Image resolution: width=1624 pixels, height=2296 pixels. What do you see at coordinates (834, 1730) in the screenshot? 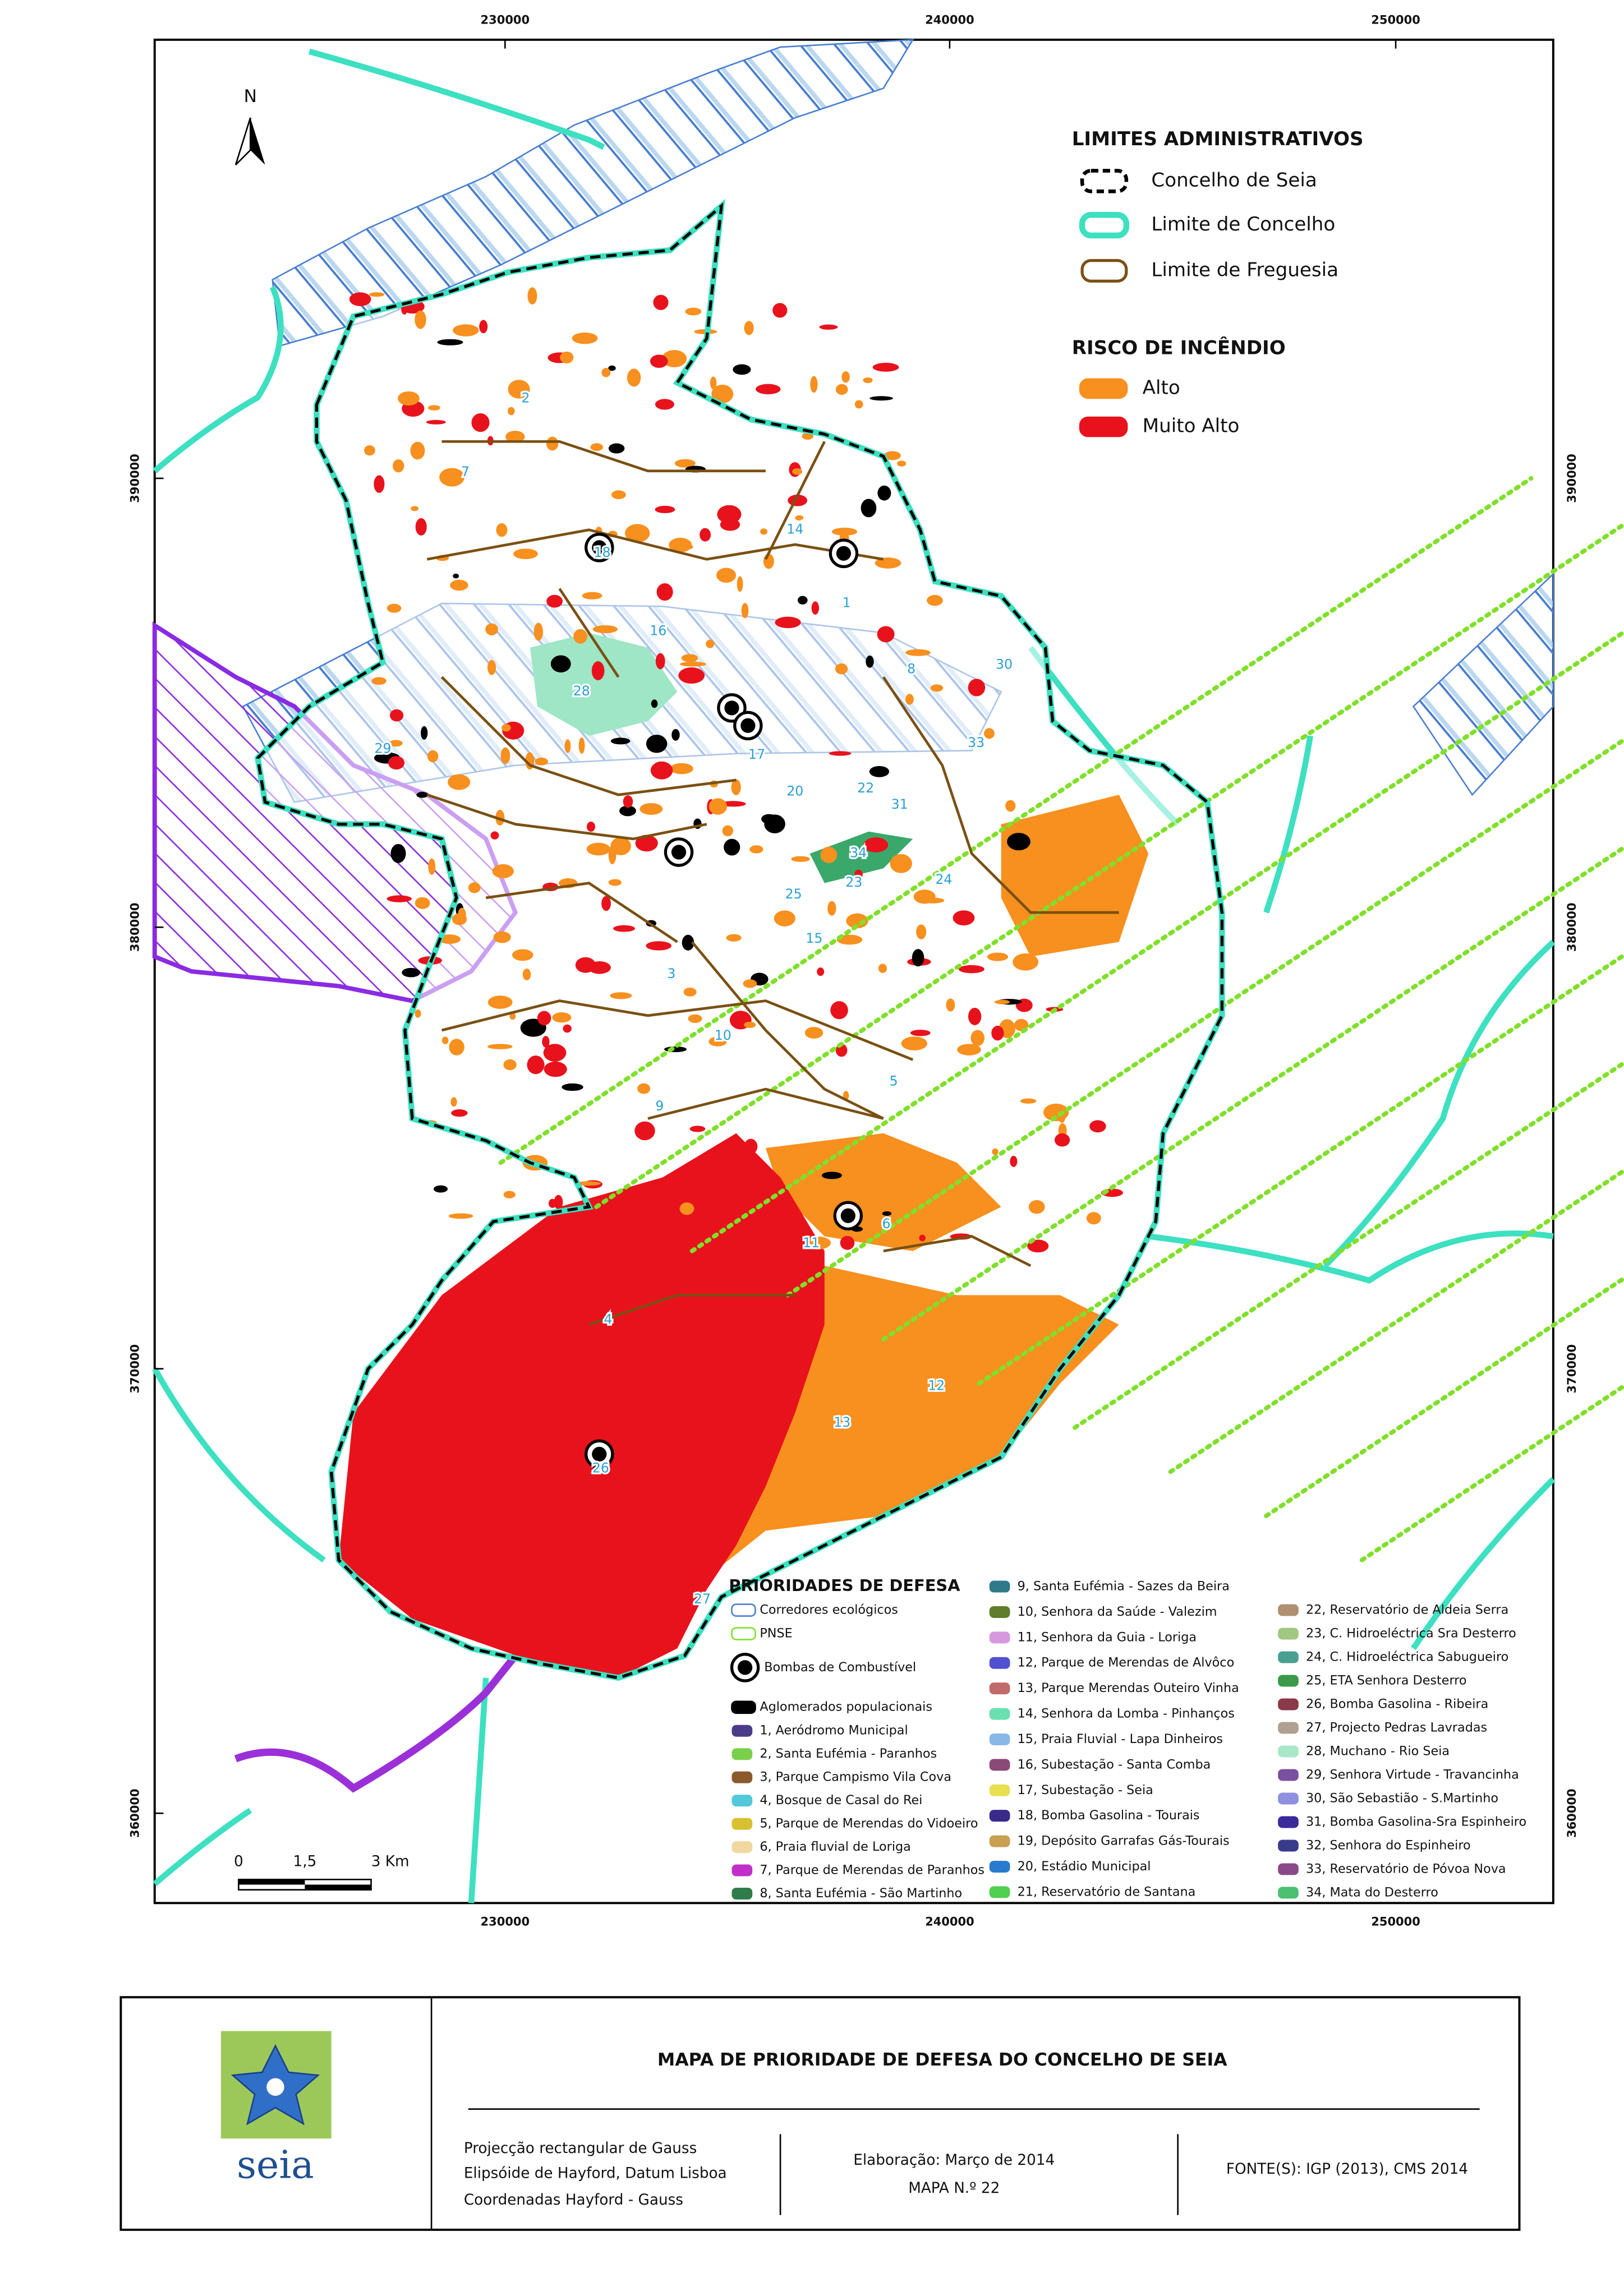
I see `legend-label: 1, Aeródromo Municipal` at bounding box center [834, 1730].